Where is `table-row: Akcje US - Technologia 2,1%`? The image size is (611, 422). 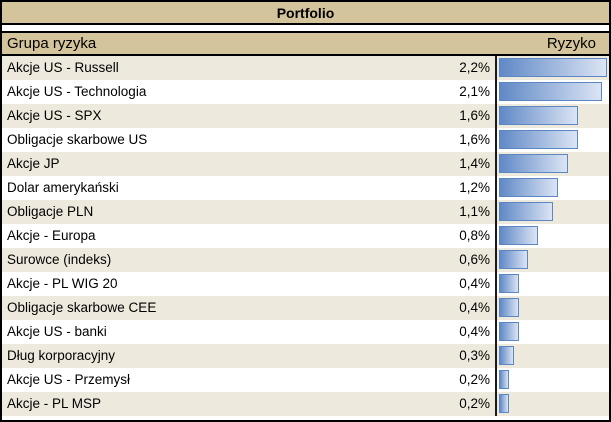 table-row: Akcje US - Technologia 2,1% is located at coordinates (305, 92).